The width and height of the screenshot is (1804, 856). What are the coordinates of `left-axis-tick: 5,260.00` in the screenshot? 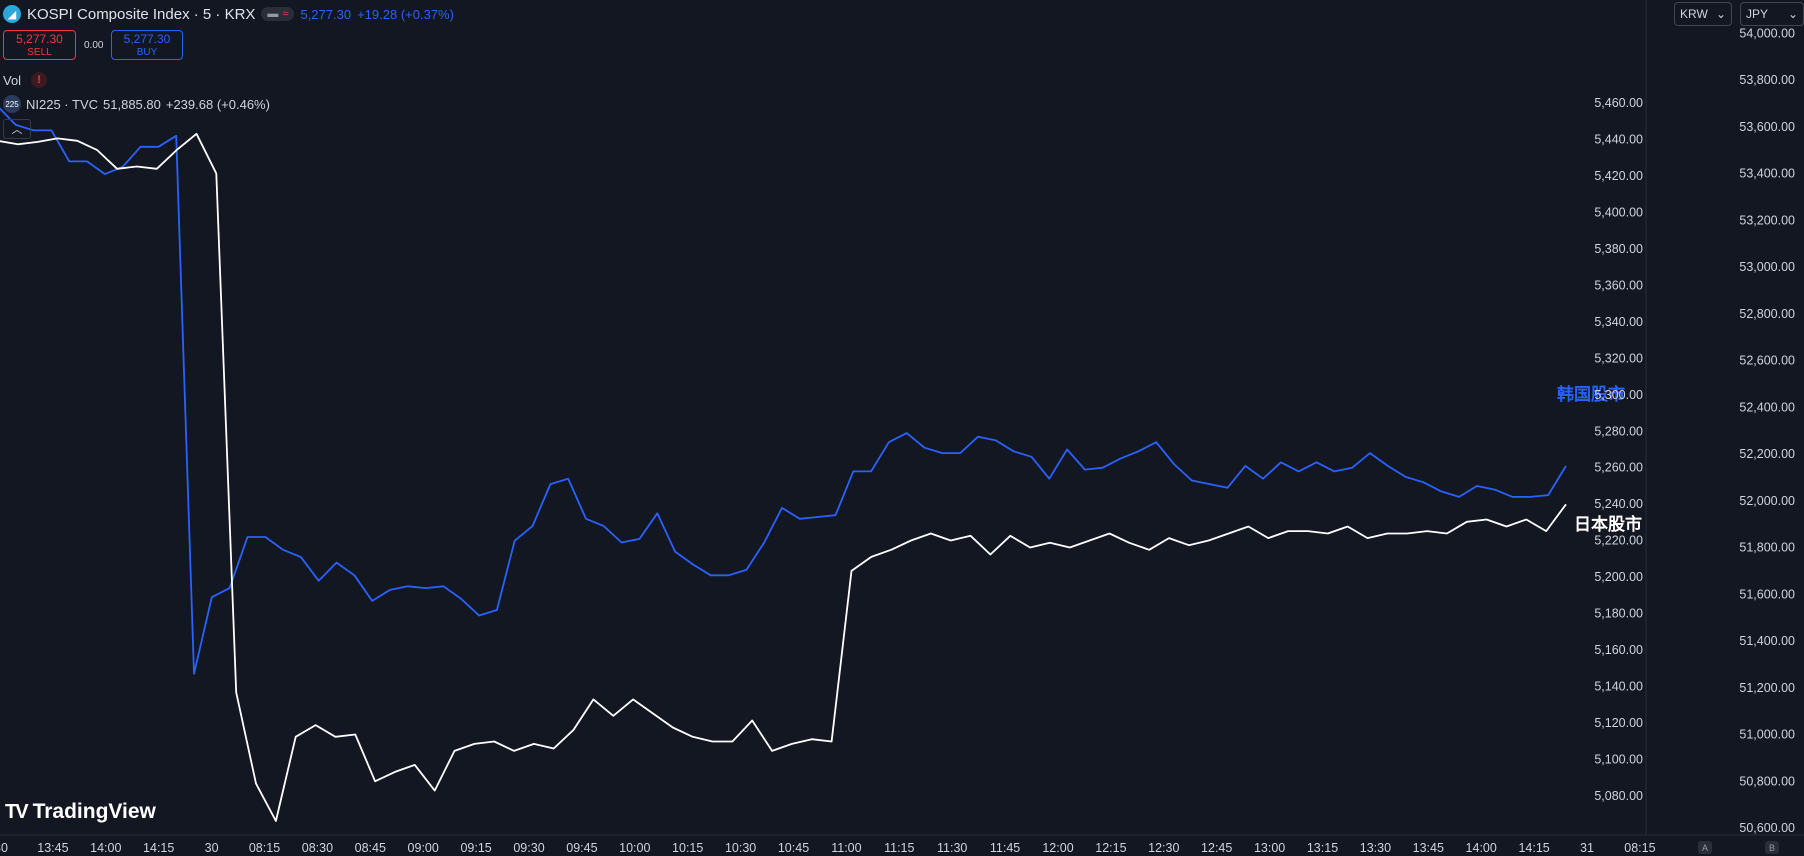 It's located at (1618, 468).